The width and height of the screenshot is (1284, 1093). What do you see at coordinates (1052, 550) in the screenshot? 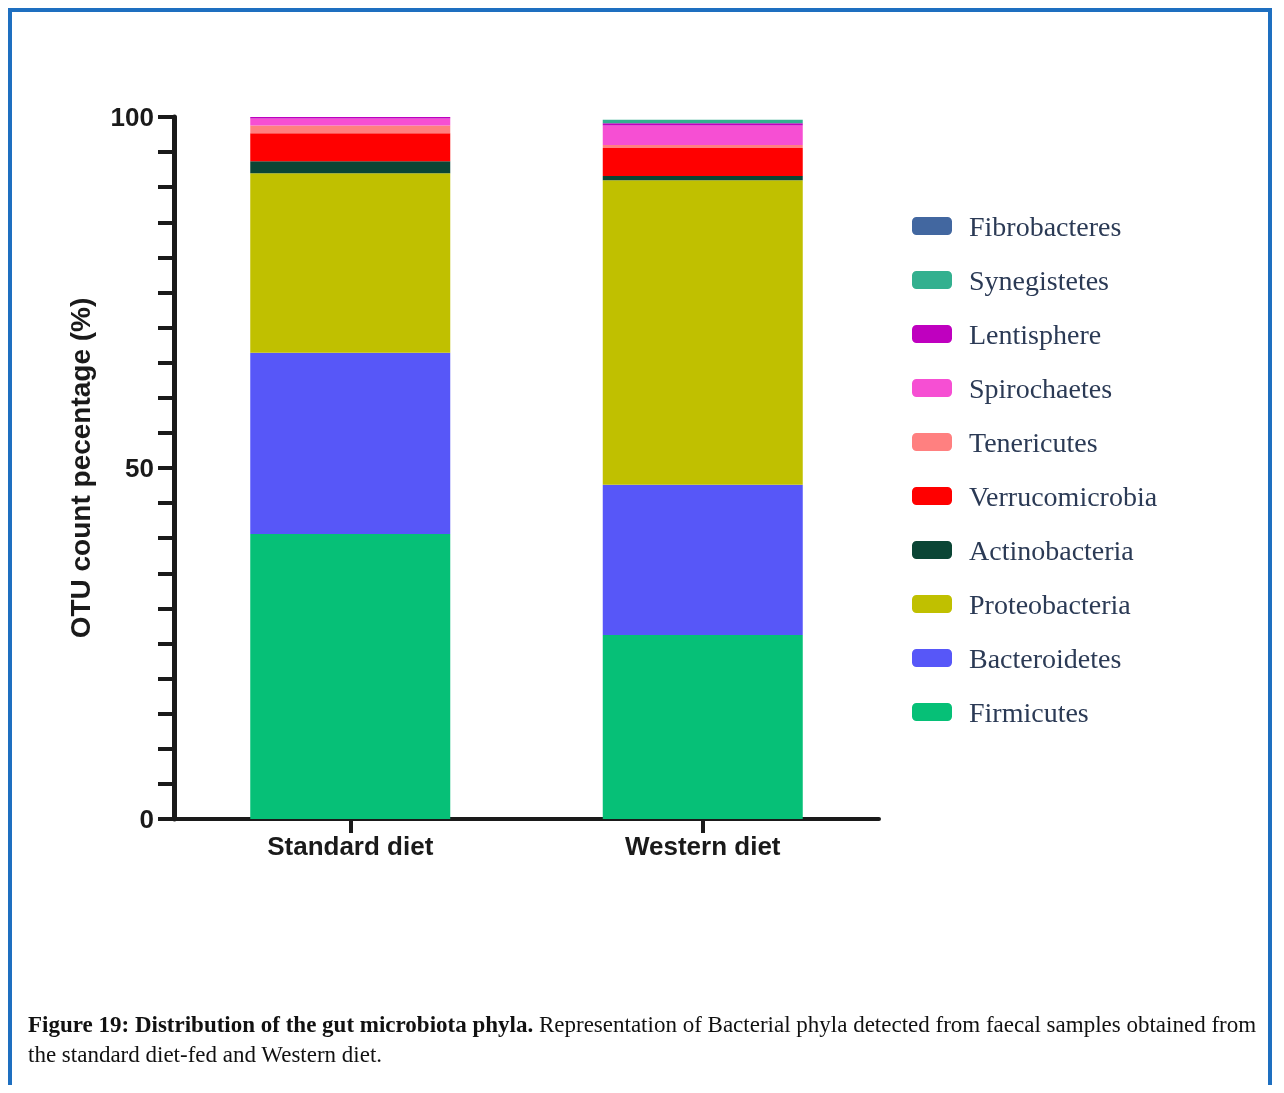
I see `legend-label: Actinobacteria` at bounding box center [1052, 550].